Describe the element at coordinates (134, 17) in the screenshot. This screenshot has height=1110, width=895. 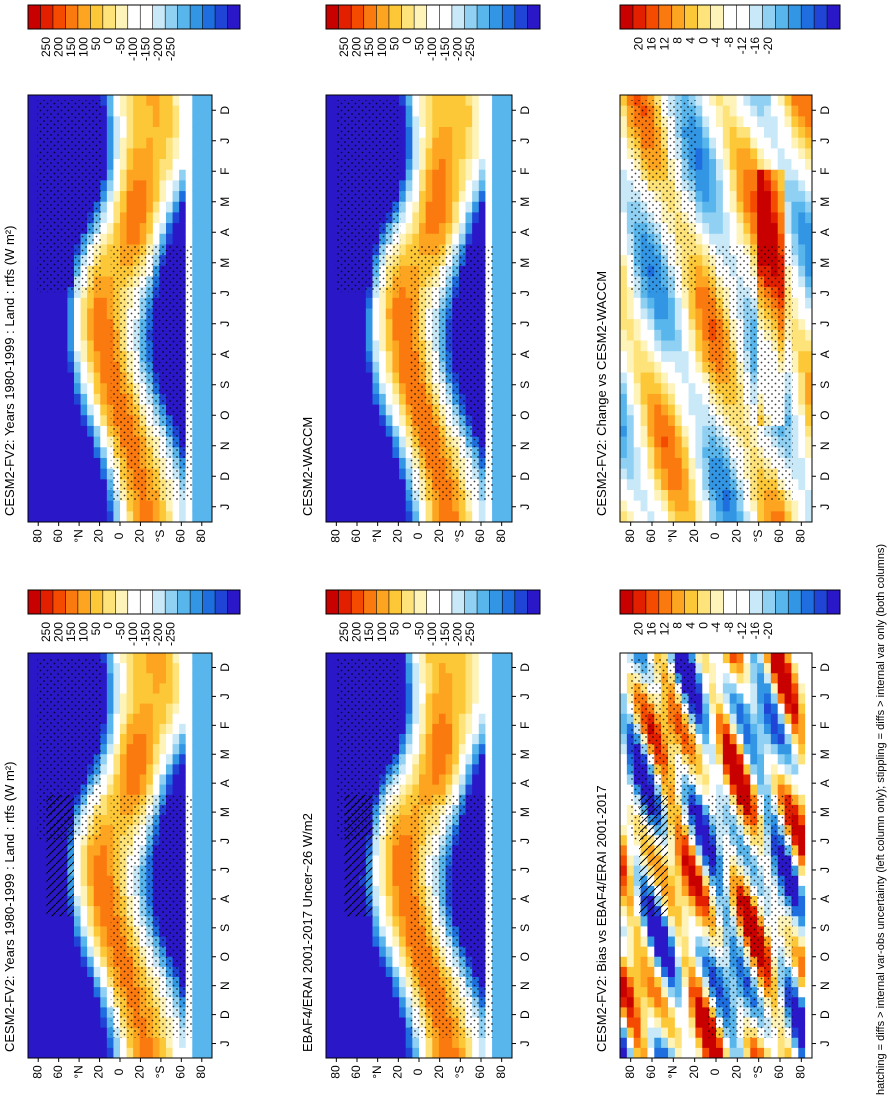
I see `colorbar-frame` at that location.